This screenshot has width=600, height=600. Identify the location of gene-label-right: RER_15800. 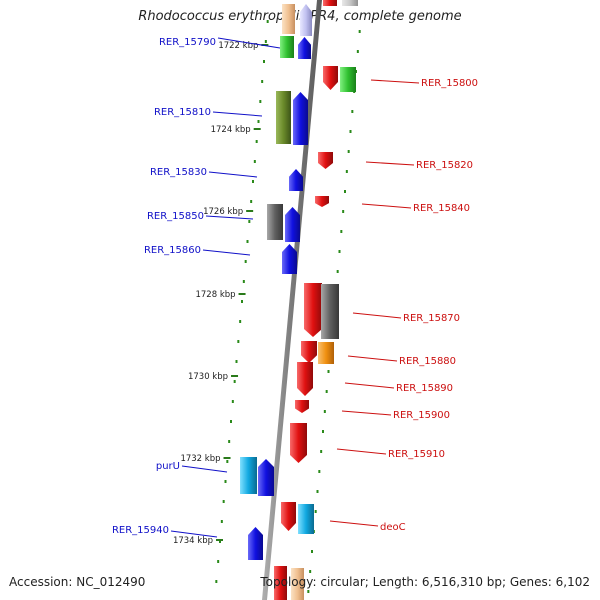
(449, 83).